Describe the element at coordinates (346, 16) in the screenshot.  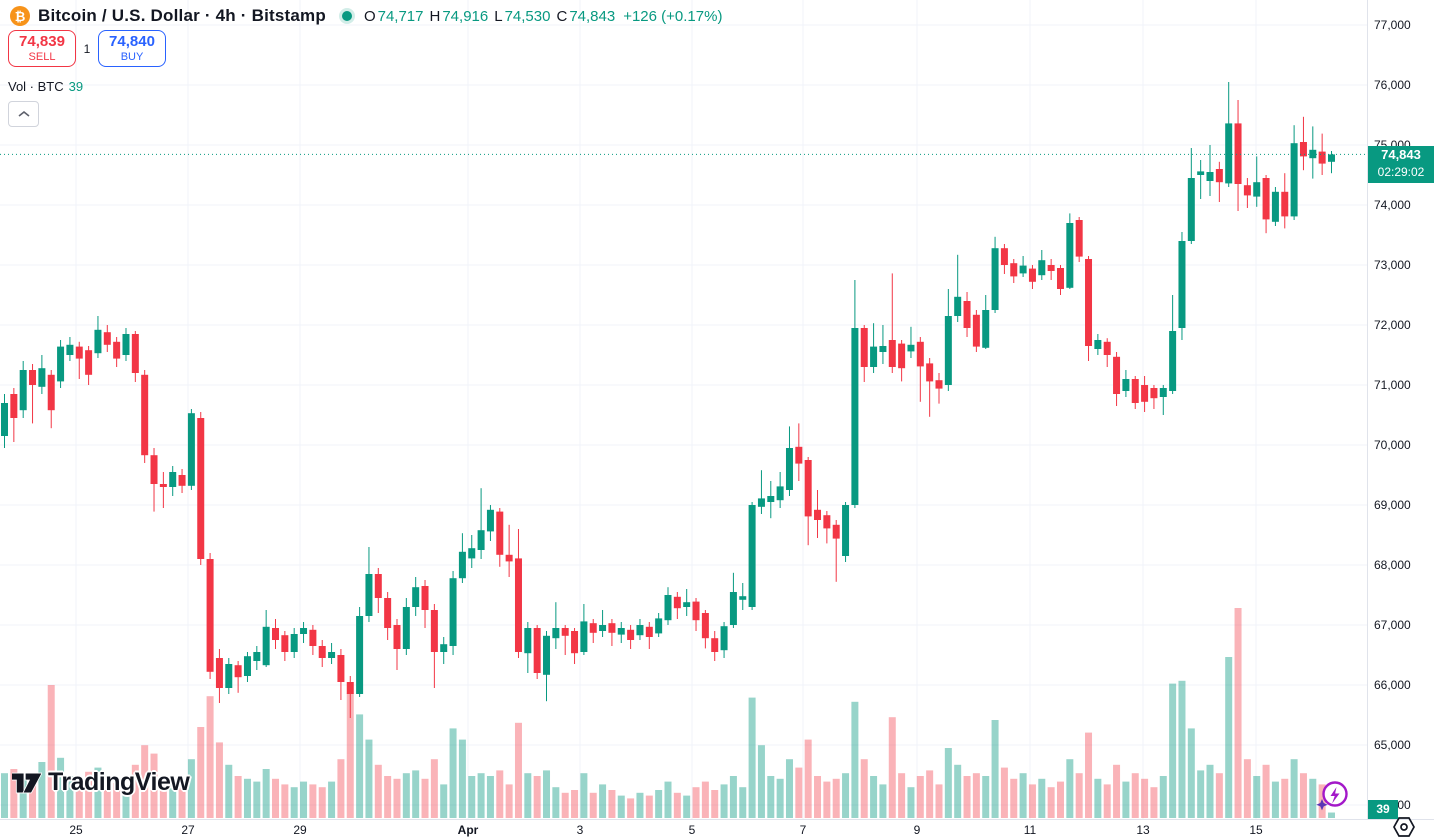
I see `market-status-icon` at that location.